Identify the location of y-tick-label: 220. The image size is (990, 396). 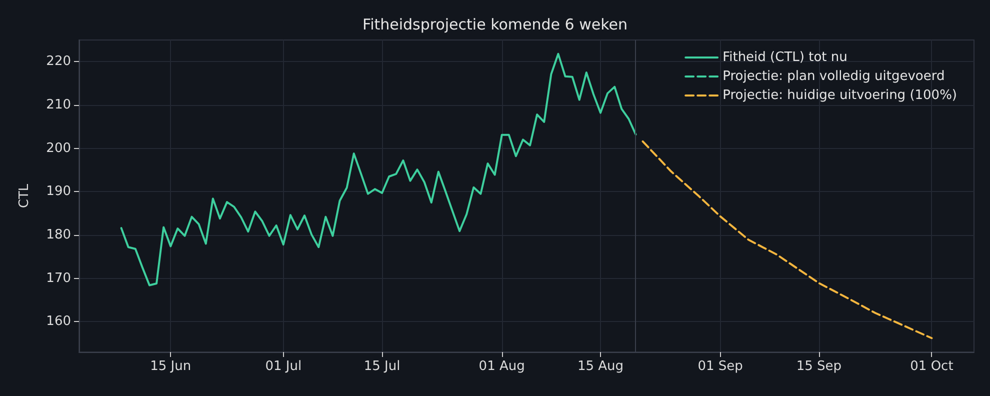
(58, 62).